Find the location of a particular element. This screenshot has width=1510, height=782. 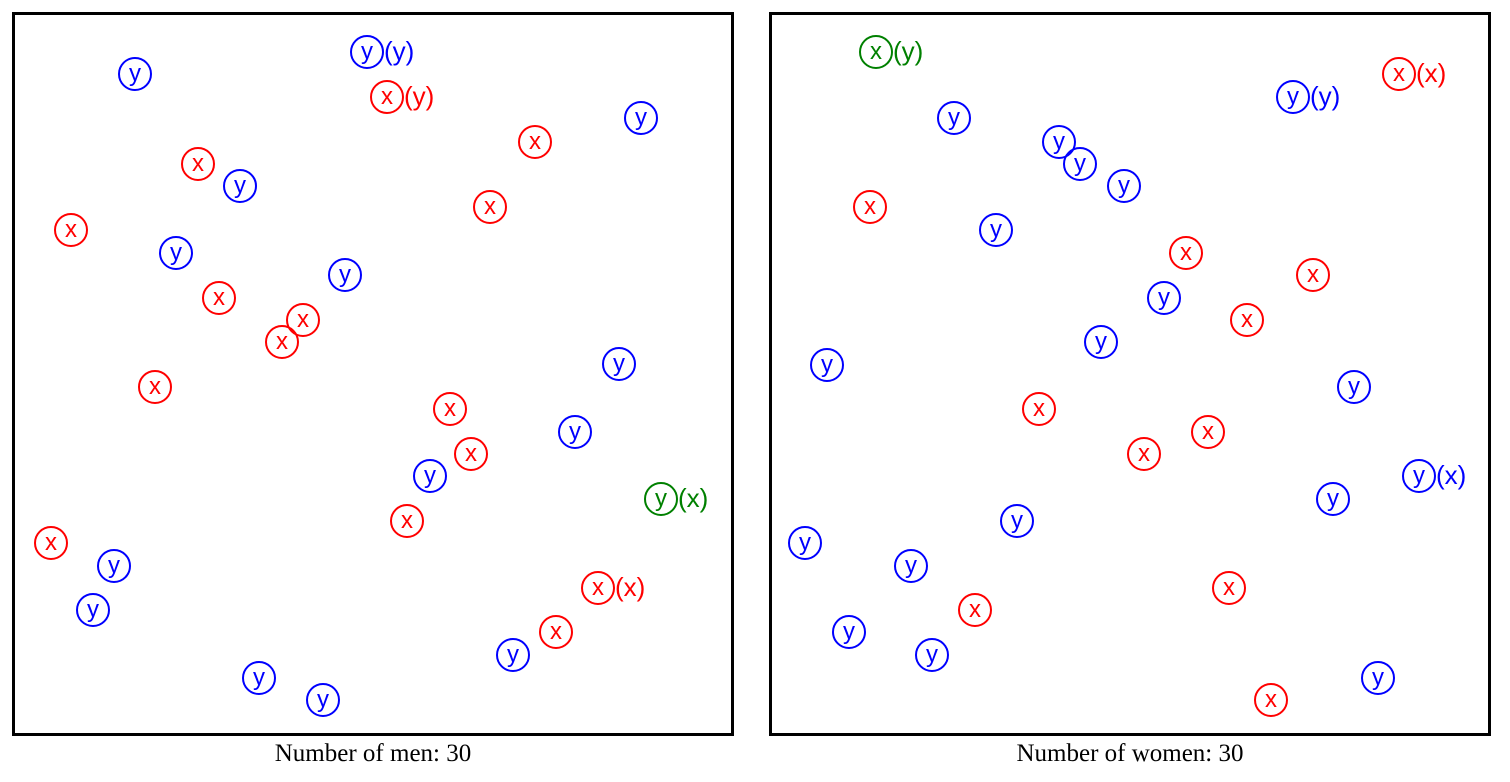

women-token-x: x (y) is located at coordinates (891, 52).